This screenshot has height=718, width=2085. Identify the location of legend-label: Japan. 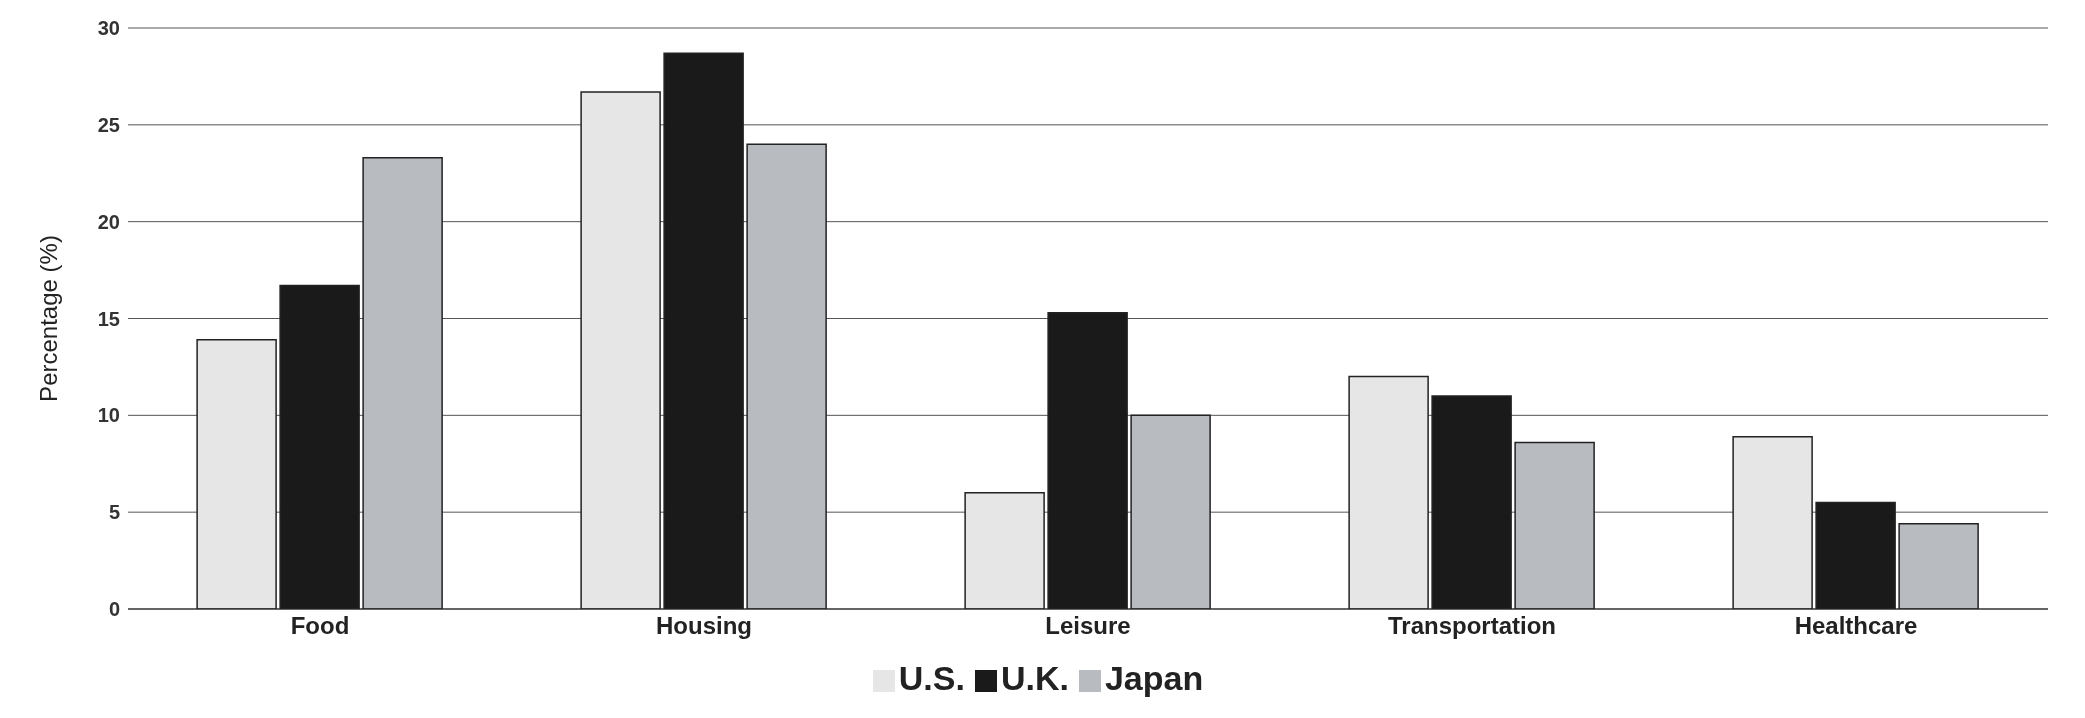
(1154, 678).